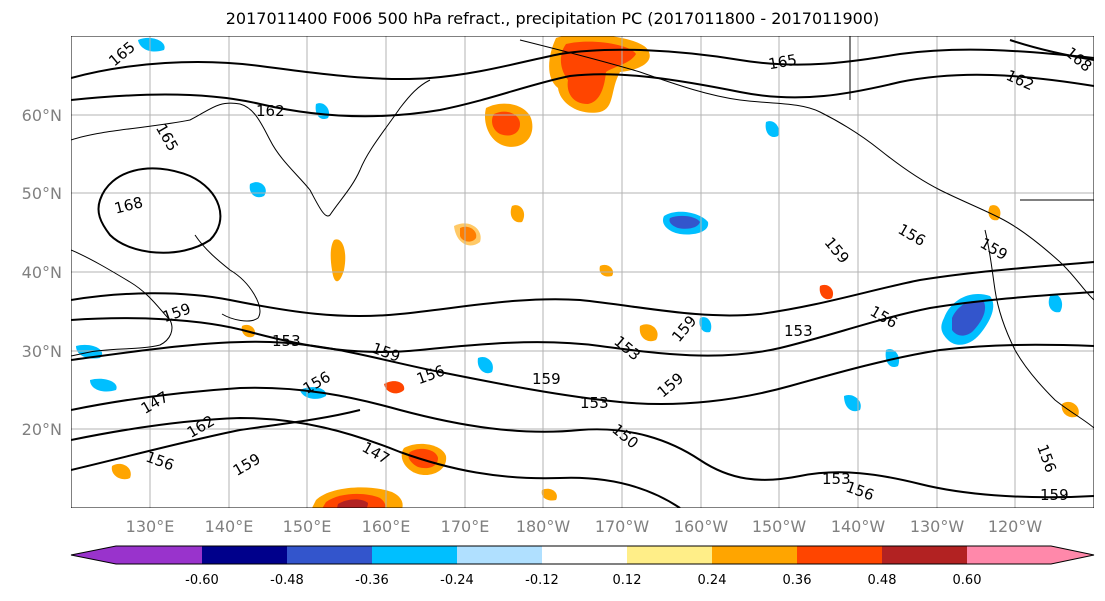 The height and width of the screenshot is (601, 1105). I want to click on colorbar-tick-label: 0.24, so click(712, 580).